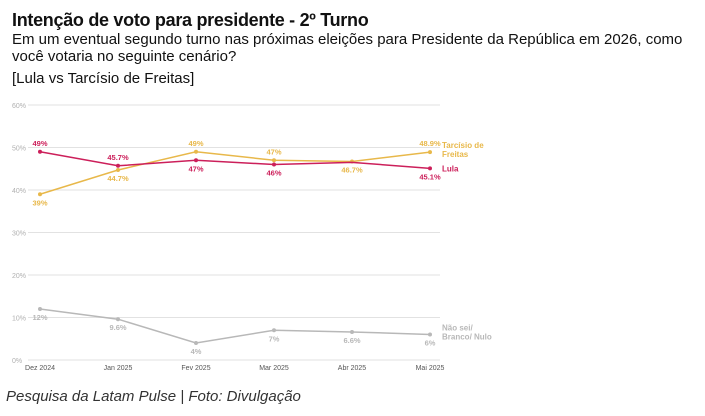  Describe the element at coordinates (39, 202) in the screenshot. I see `data-label-tarcisio: 39%` at that location.